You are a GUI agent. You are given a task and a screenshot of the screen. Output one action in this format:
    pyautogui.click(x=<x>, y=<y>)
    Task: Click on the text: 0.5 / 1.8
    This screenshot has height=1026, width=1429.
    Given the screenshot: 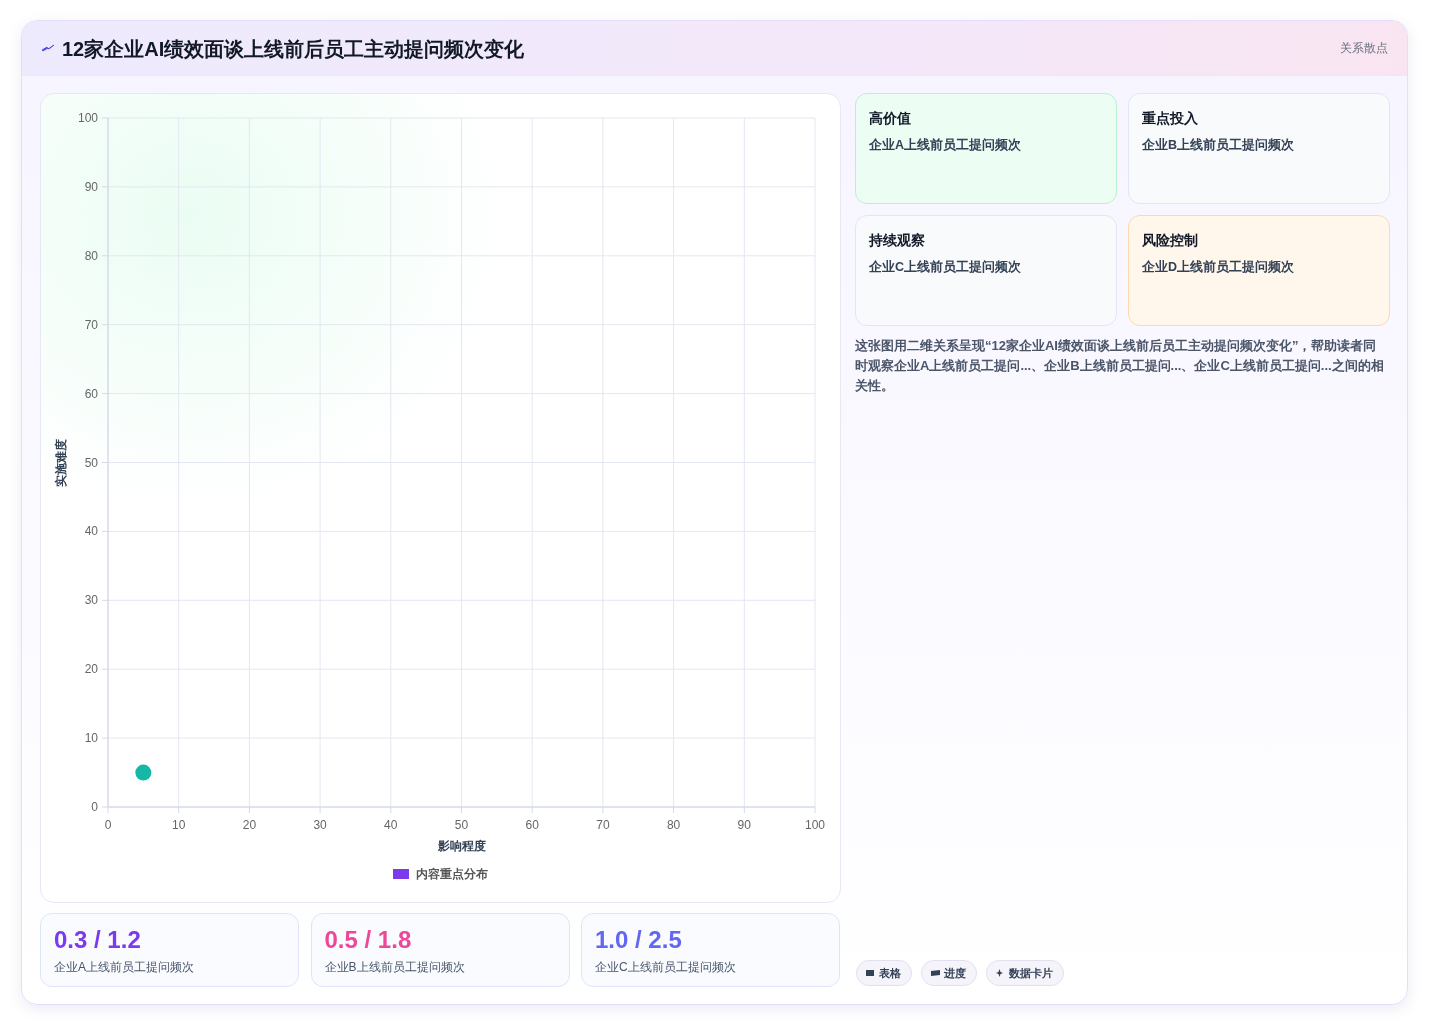 What is the action you would take?
    pyautogui.click(x=368, y=940)
    